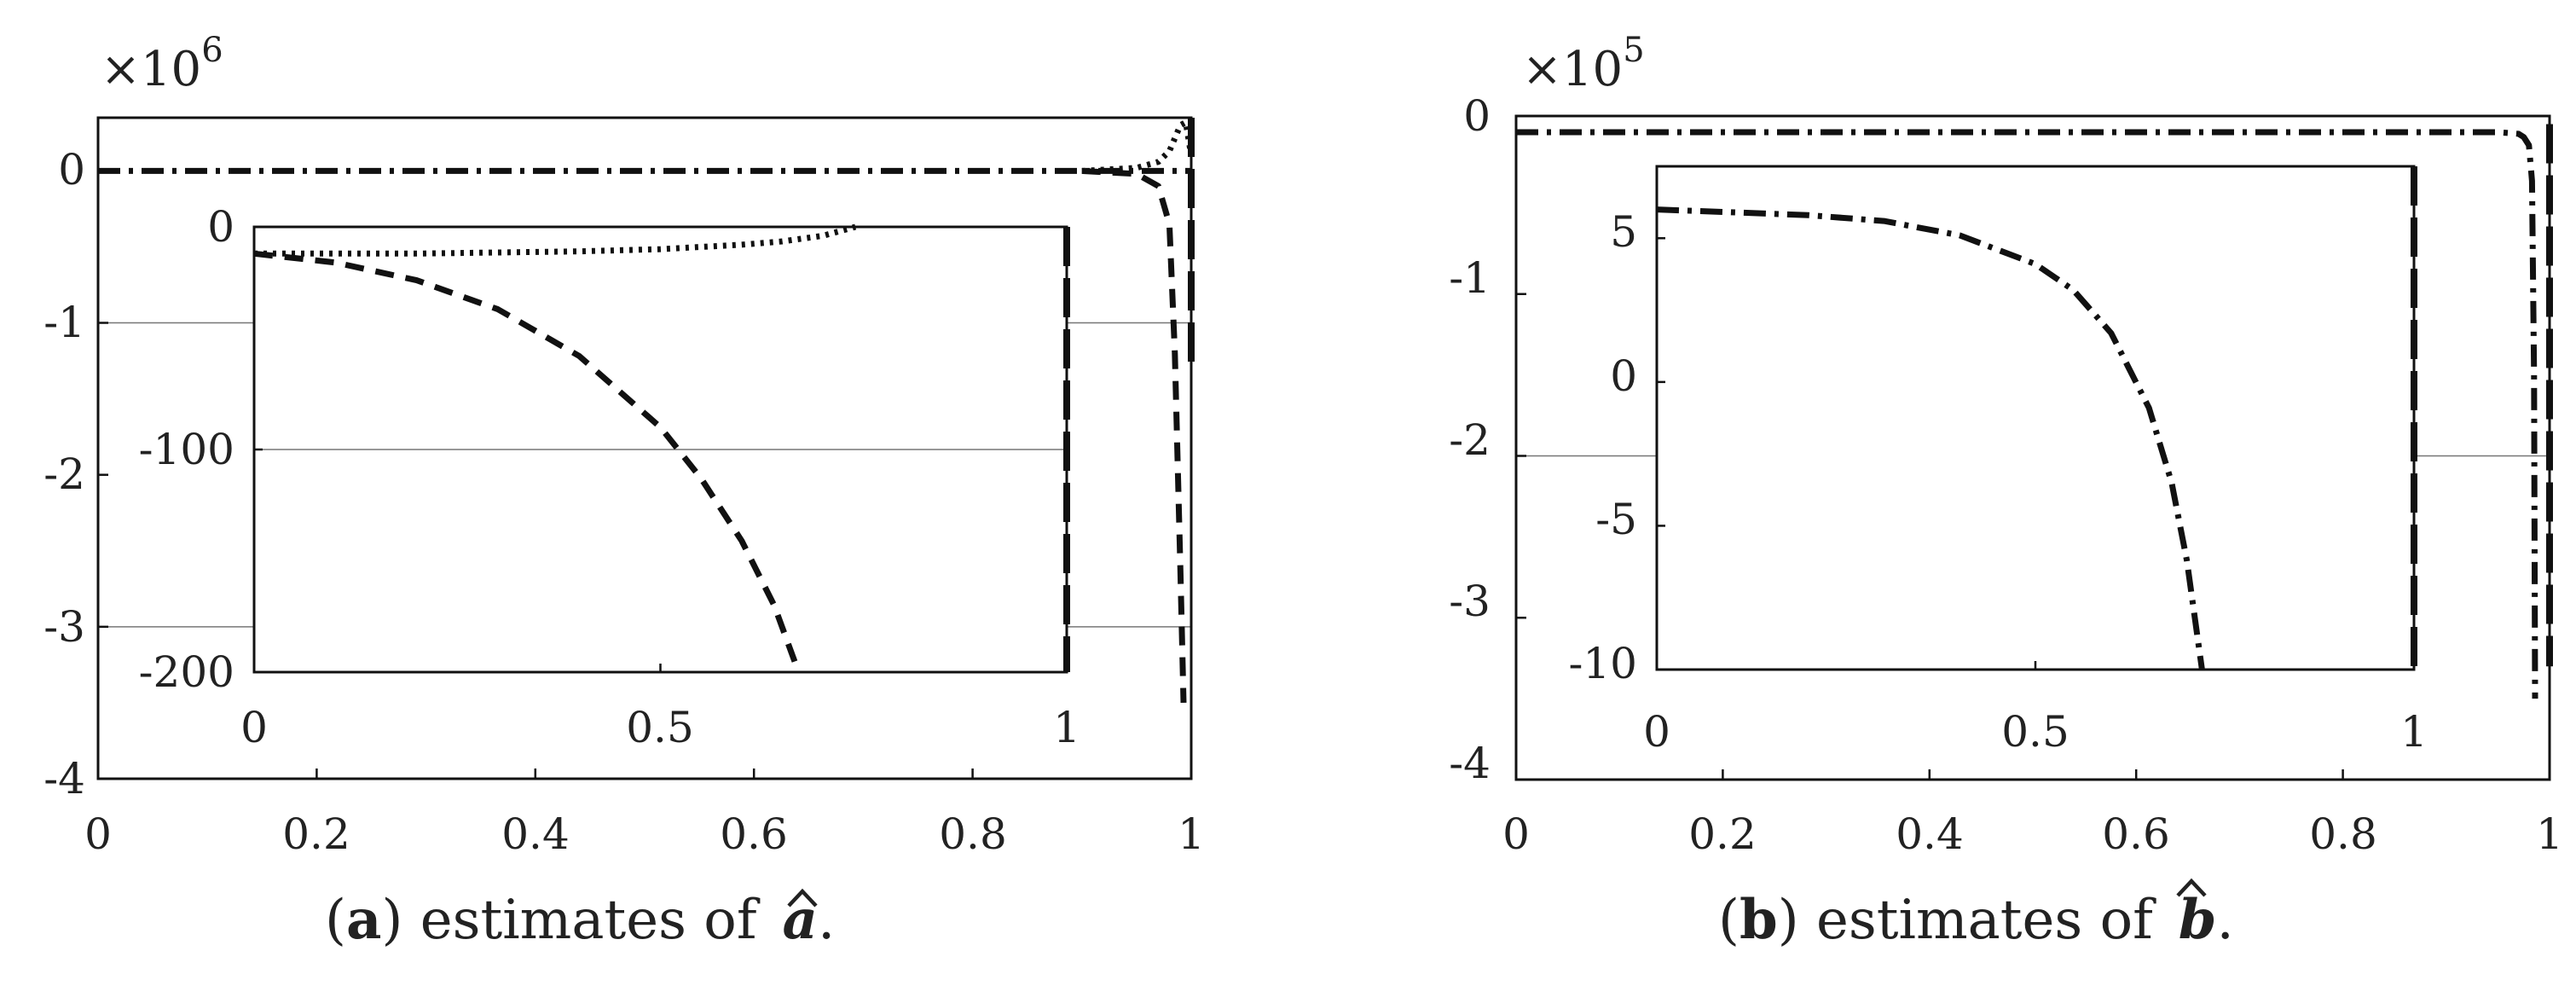  What do you see at coordinates (1722, 834) in the screenshot?
I see `panel-b-xtick-1: 0.2` at bounding box center [1722, 834].